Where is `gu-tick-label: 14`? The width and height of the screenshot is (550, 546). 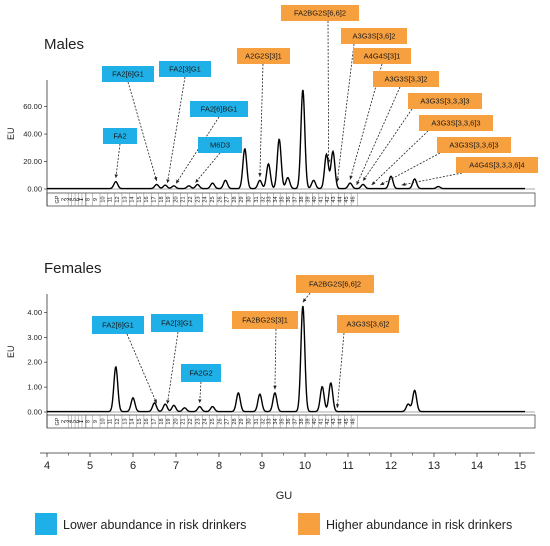 gu-tick-label: 14 is located at coordinates (477, 466).